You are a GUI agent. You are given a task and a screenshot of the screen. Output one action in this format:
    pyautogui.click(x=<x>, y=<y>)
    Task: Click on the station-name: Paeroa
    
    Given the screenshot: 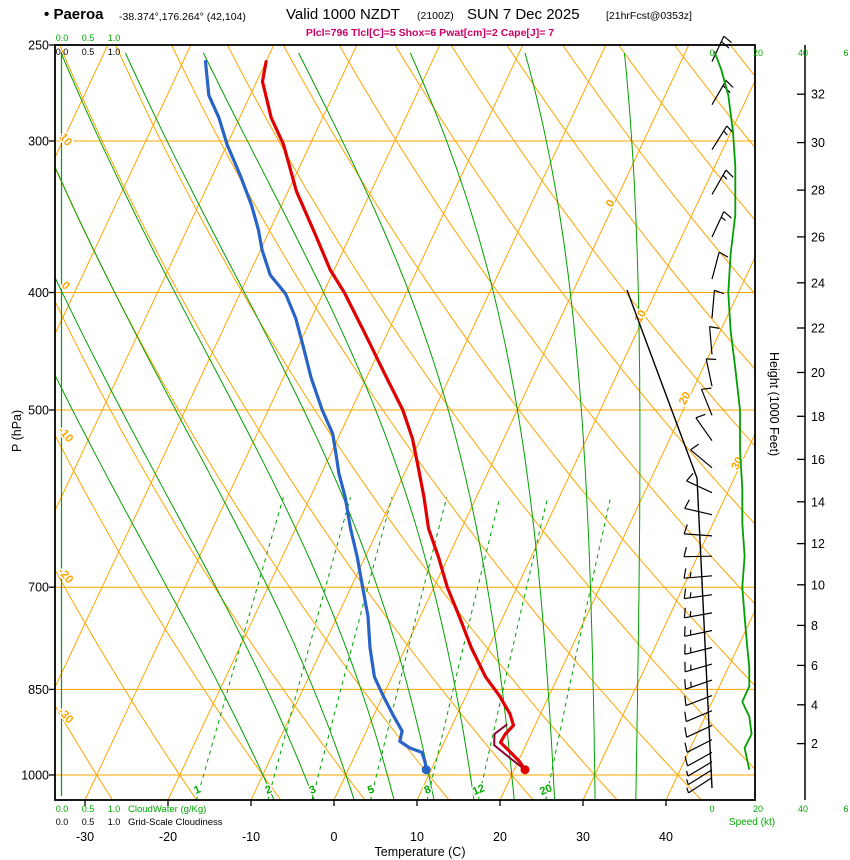 What is the action you would take?
    pyautogui.click(x=78, y=14)
    